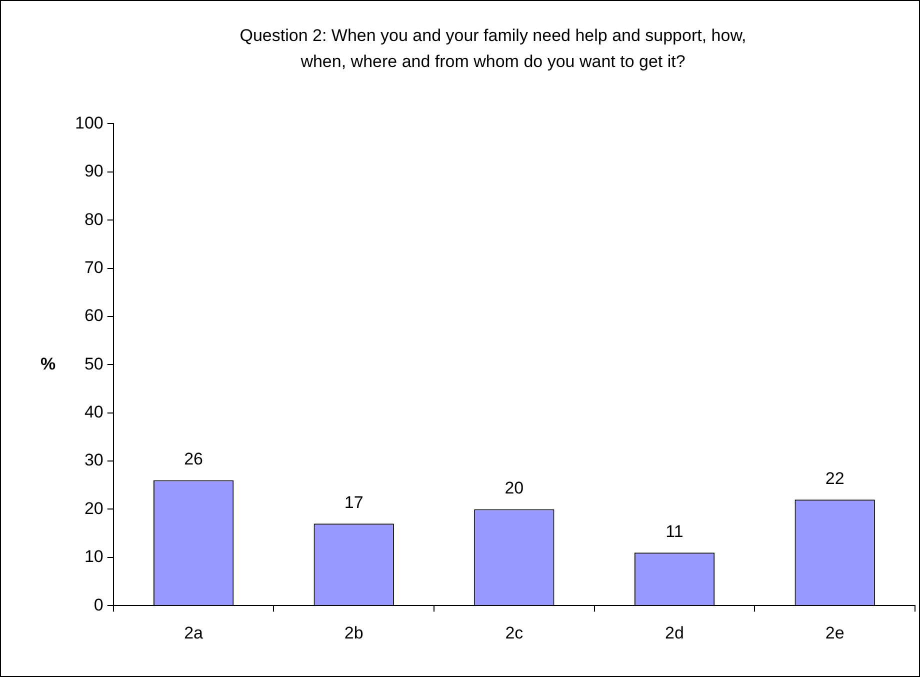 Image resolution: width=920 pixels, height=677 pixels. I want to click on data-label: 17, so click(354, 502).